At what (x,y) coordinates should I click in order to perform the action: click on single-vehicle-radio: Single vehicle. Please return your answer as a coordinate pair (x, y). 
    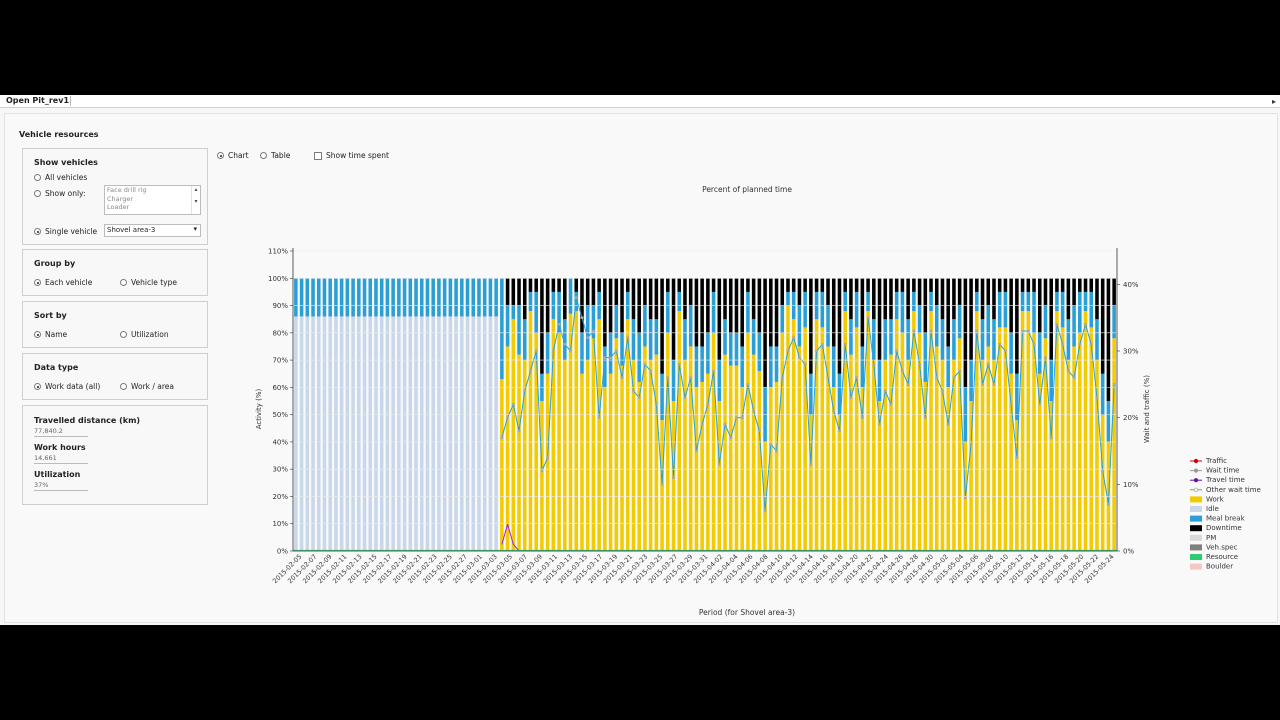
    Looking at the image, I should click on (65, 231).